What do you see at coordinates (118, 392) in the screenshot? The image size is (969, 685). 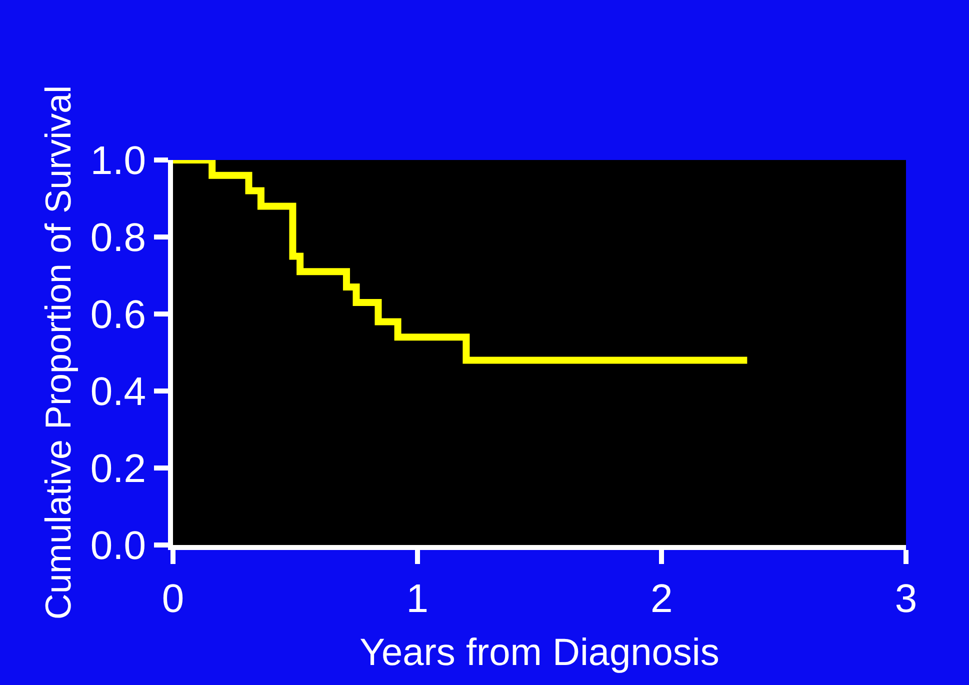 I see `y-tick-label: 0.4` at bounding box center [118, 392].